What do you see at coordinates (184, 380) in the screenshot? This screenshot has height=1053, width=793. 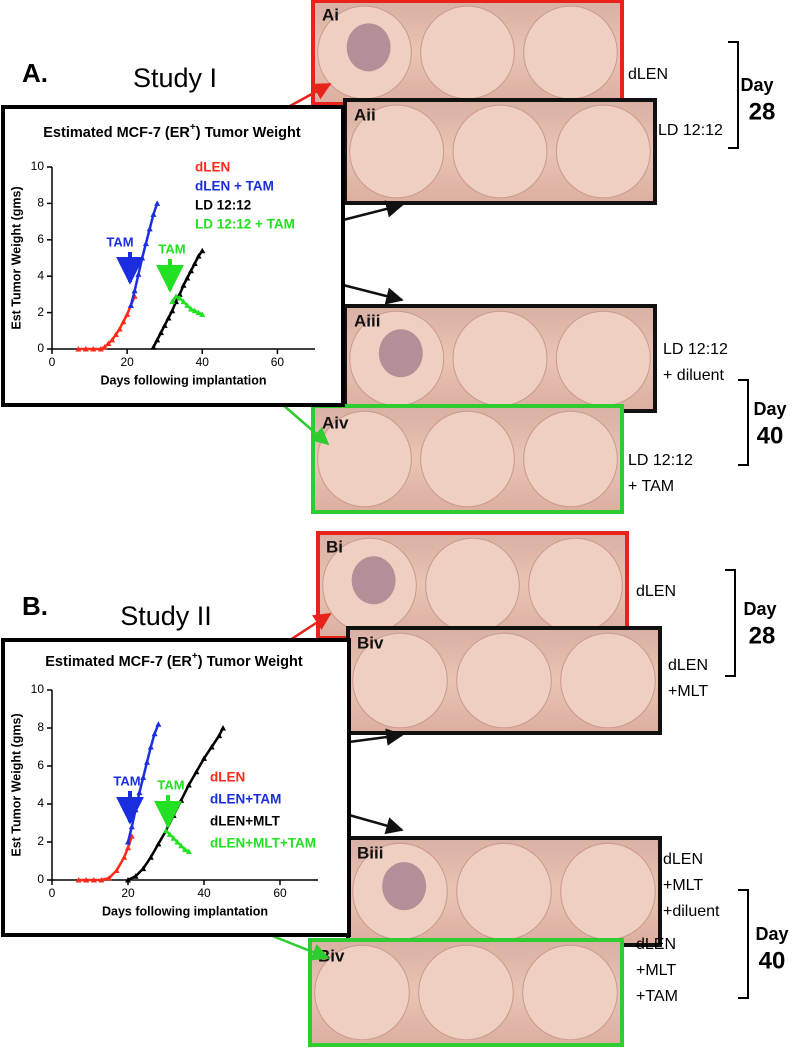 I see `x-axis-label: Days following implantation` at bounding box center [184, 380].